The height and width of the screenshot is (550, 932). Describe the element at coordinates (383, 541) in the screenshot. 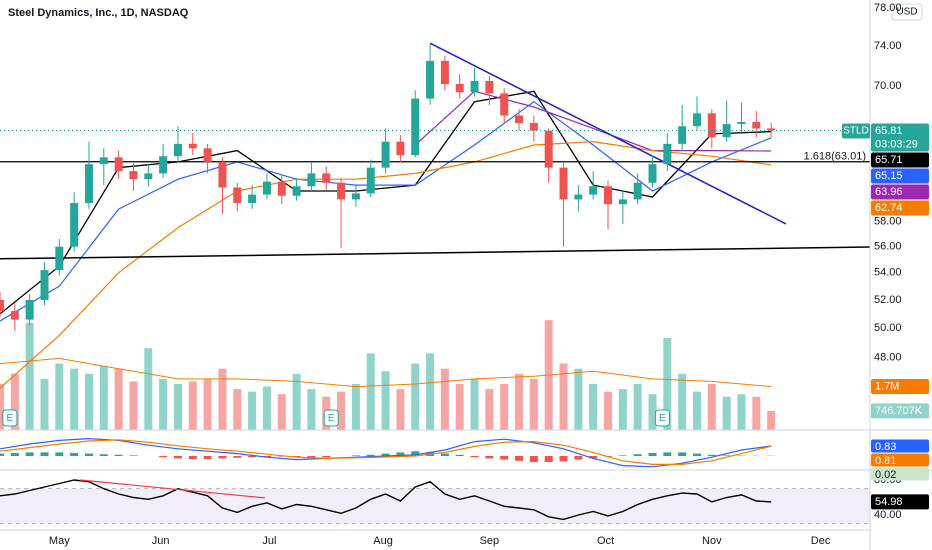

I see `x-tick-label: Aug` at that location.